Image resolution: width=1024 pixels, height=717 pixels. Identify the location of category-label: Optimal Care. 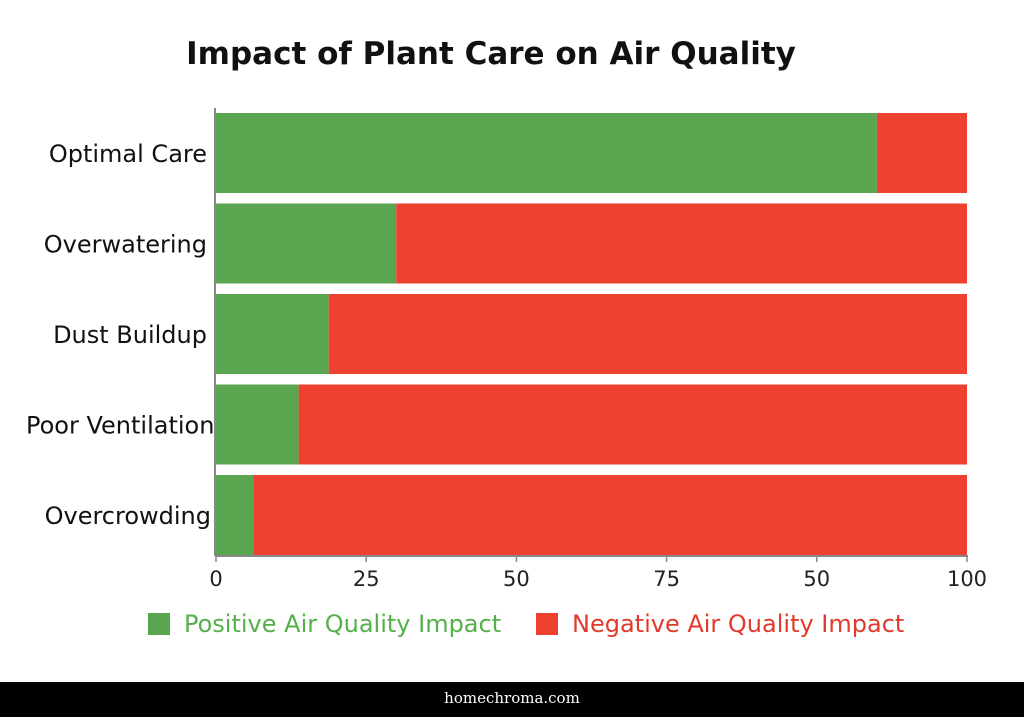
(128, 154).